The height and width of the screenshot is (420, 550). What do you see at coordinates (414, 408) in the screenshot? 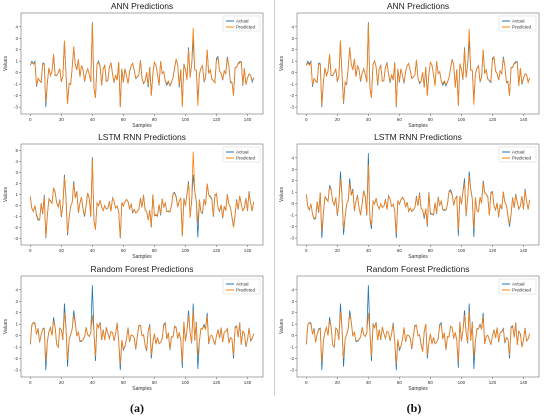
I see `panel-label-b: (b)` at bounding box center [414, 408].